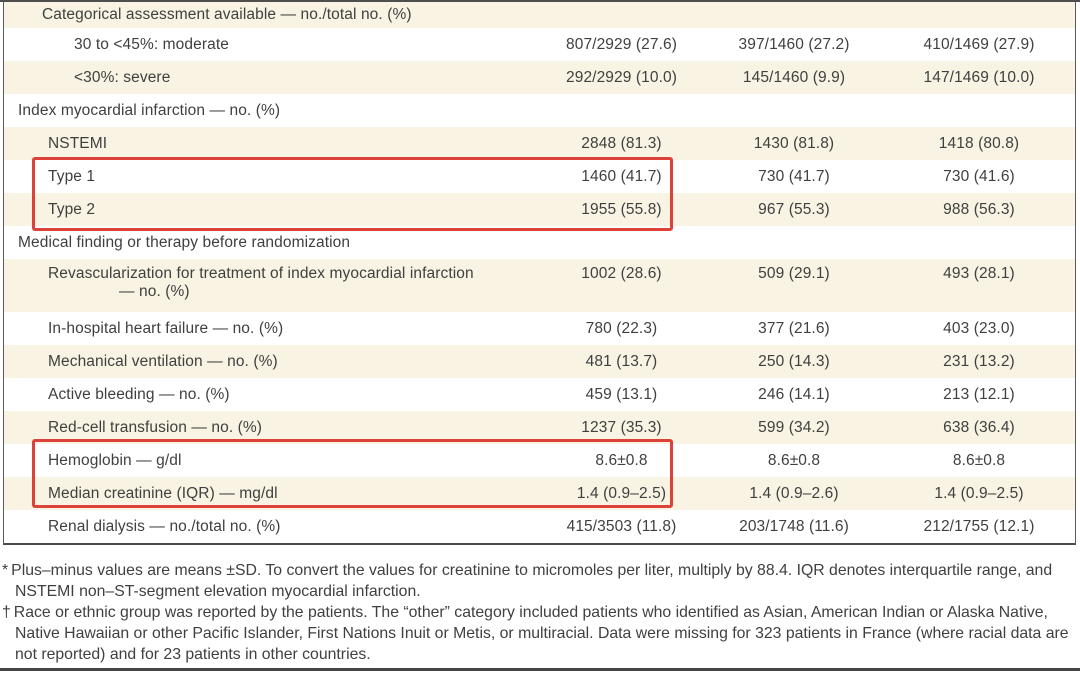  What do you see at coordinates (163, 493) in the screenshot?
I see `row-label: Median creatinine (IQR) — mg/dl` at bounding box center [163, 493].